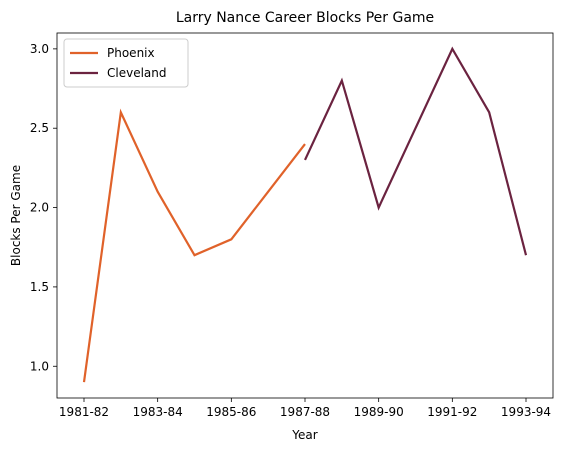 The width and height of the screenshot is (573, 453). I want to click on y-axis: 1.0 1.5 2.0 2.5 3.0, so click(43, 207).